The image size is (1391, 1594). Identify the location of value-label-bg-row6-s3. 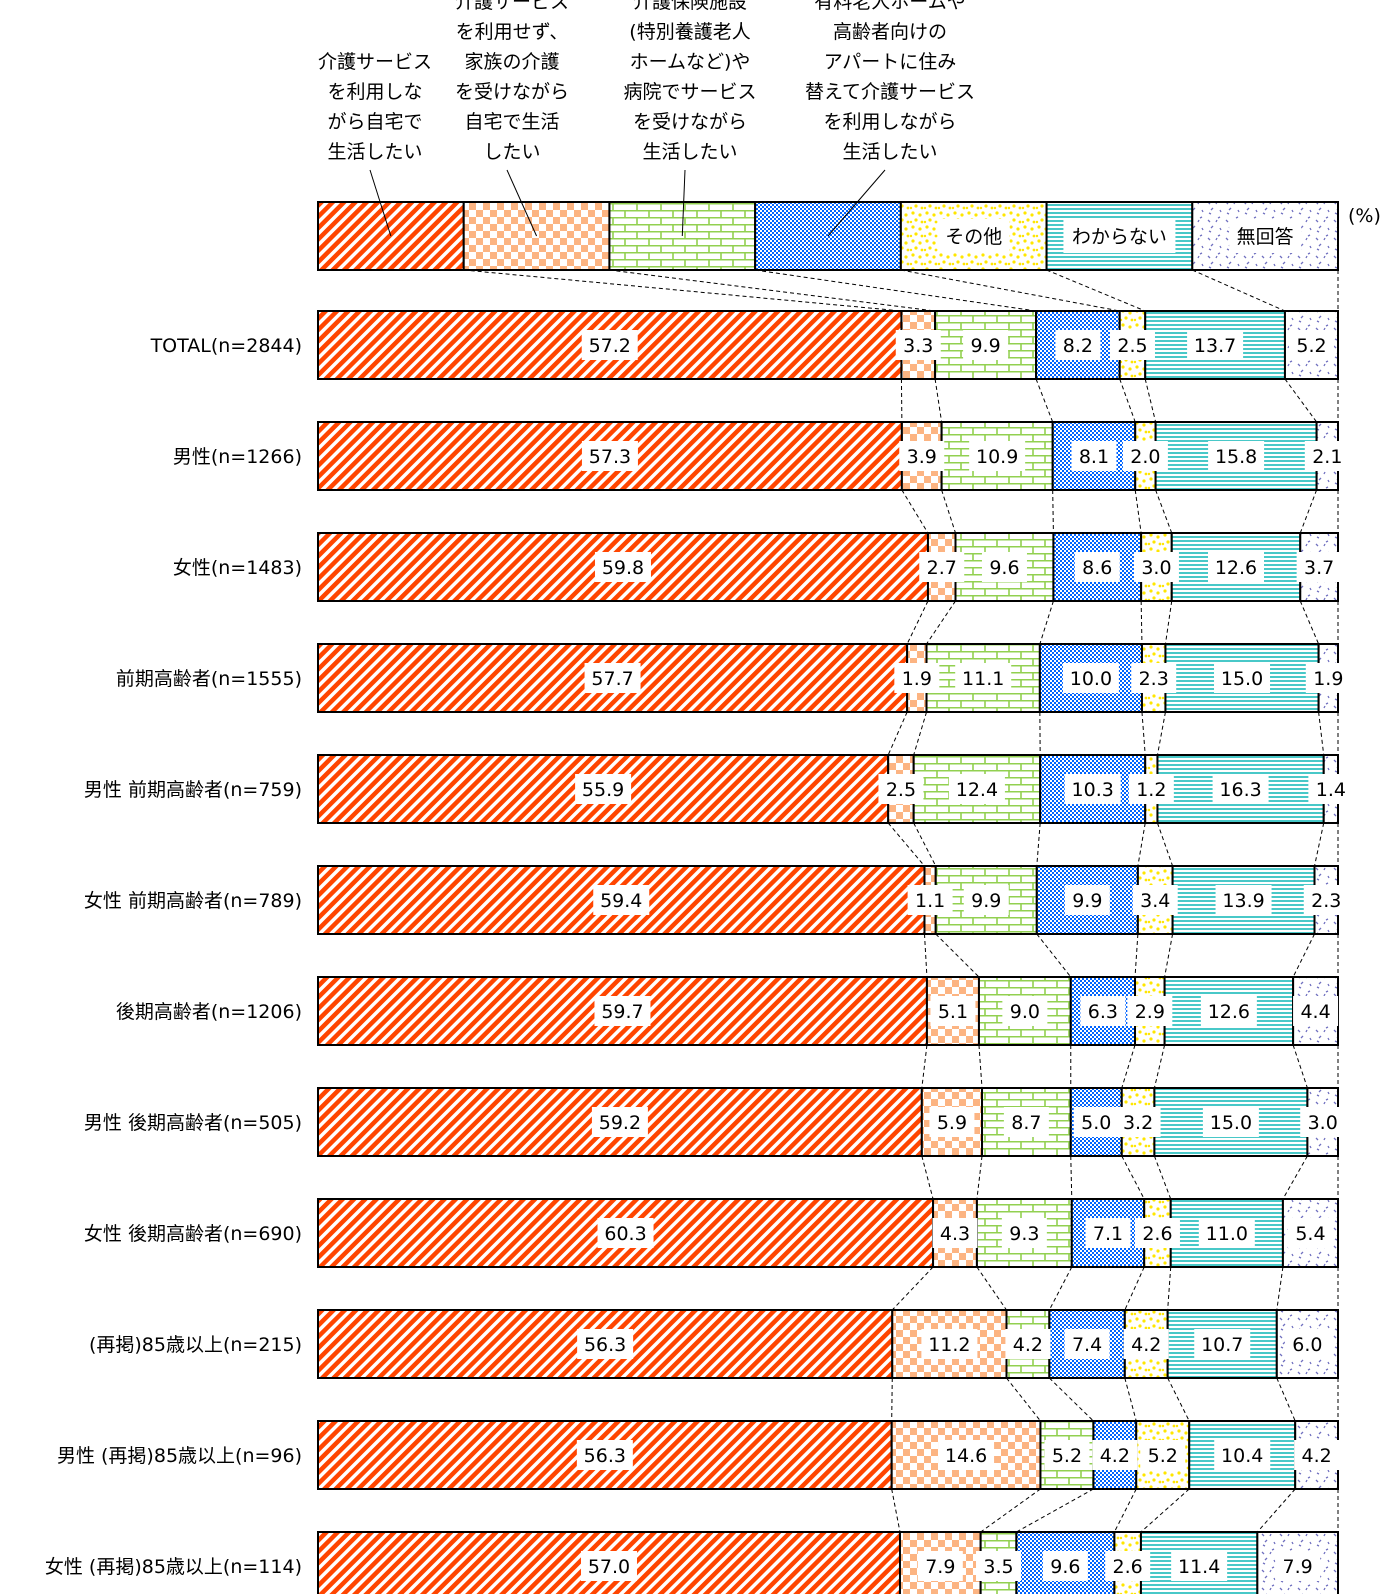
(1103, 1011).